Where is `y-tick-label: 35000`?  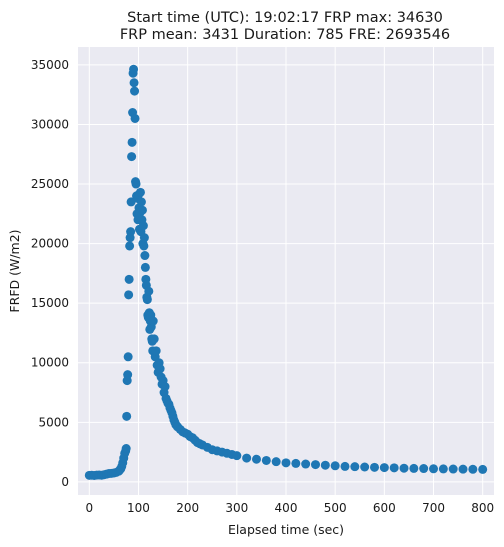 y-tick-label: 35000 is located at coordinates (50, 65).